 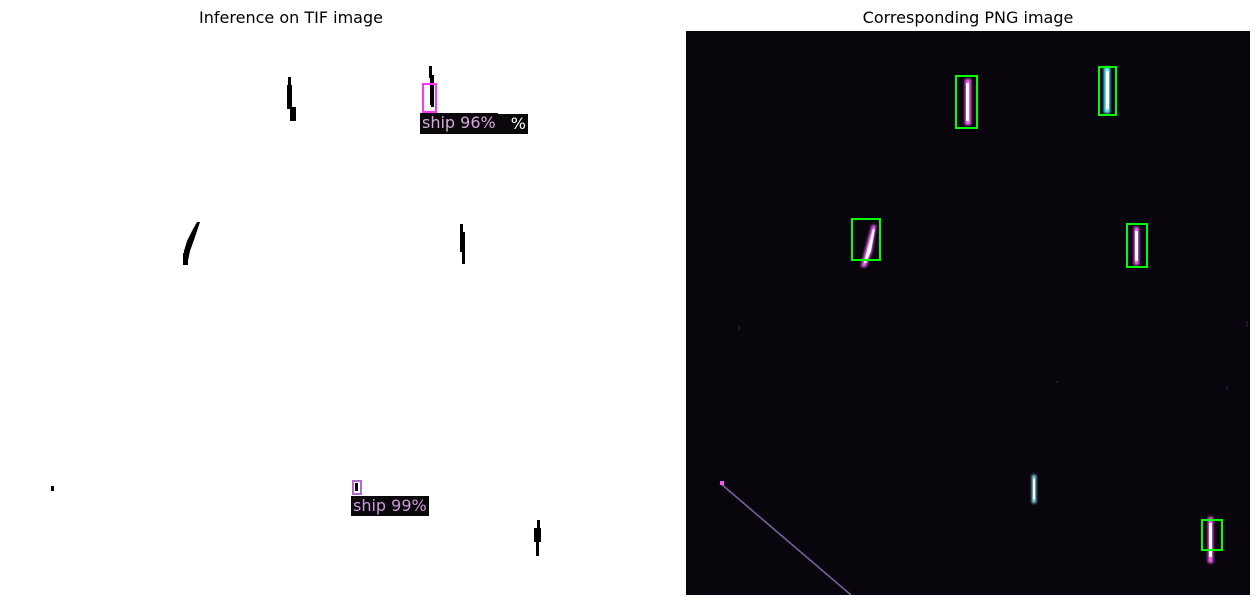 I want to click on detection-label: ship 96%, so click(x=459, y=123).